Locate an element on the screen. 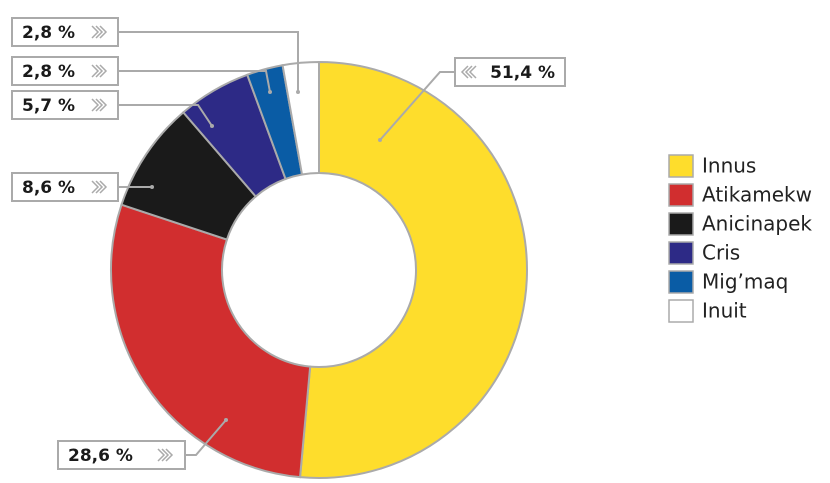 Image resolution: width=830 pixels, height=483 pixels. data-label: 8,6 % is located at coordinates (48, 188).